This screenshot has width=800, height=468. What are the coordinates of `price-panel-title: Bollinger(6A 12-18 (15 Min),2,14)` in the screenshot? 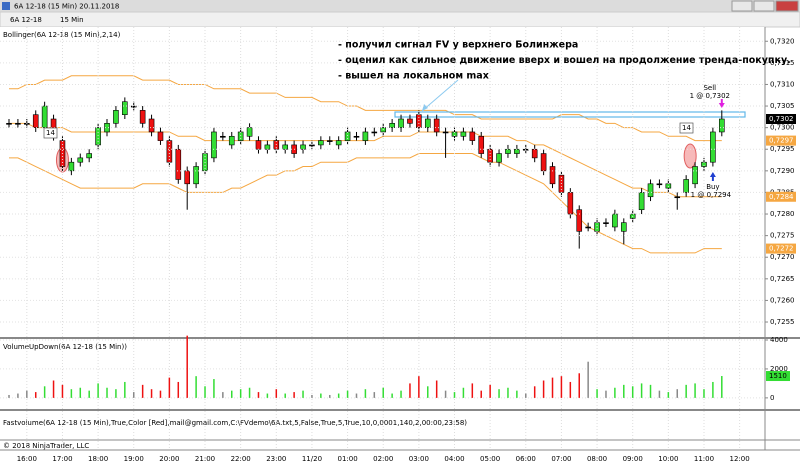 It's located at (62, 35).